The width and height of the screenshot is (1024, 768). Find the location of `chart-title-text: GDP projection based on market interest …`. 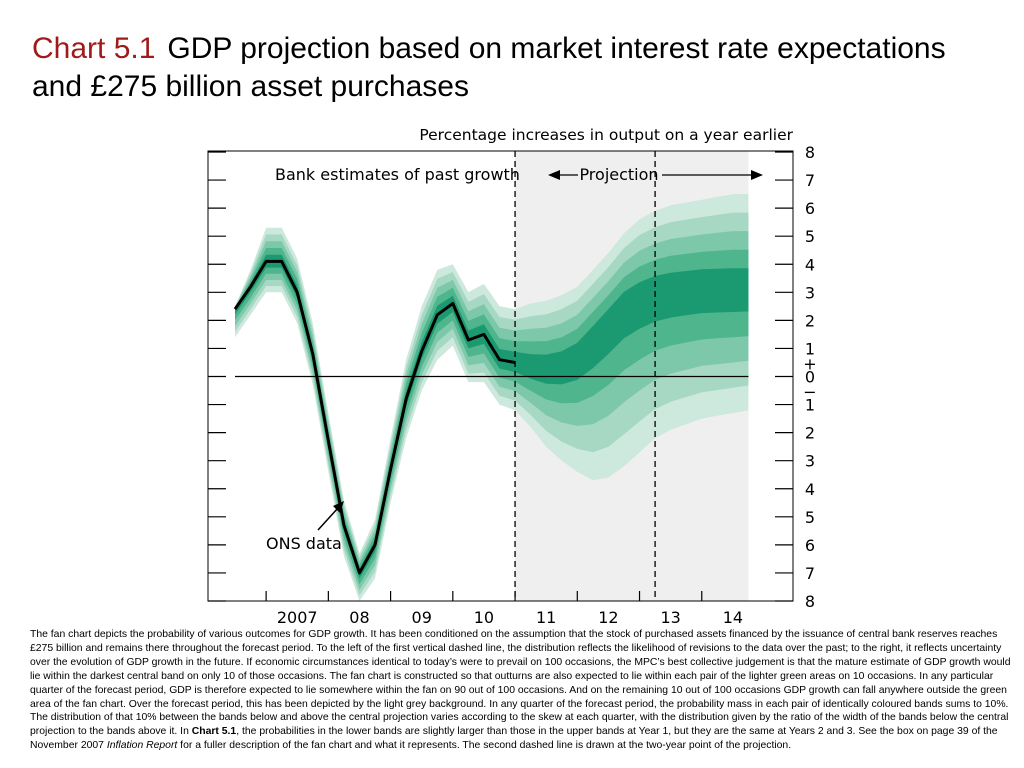

chart-title-text: GDP projection based on market interest … is located at coordinates (489, 67).